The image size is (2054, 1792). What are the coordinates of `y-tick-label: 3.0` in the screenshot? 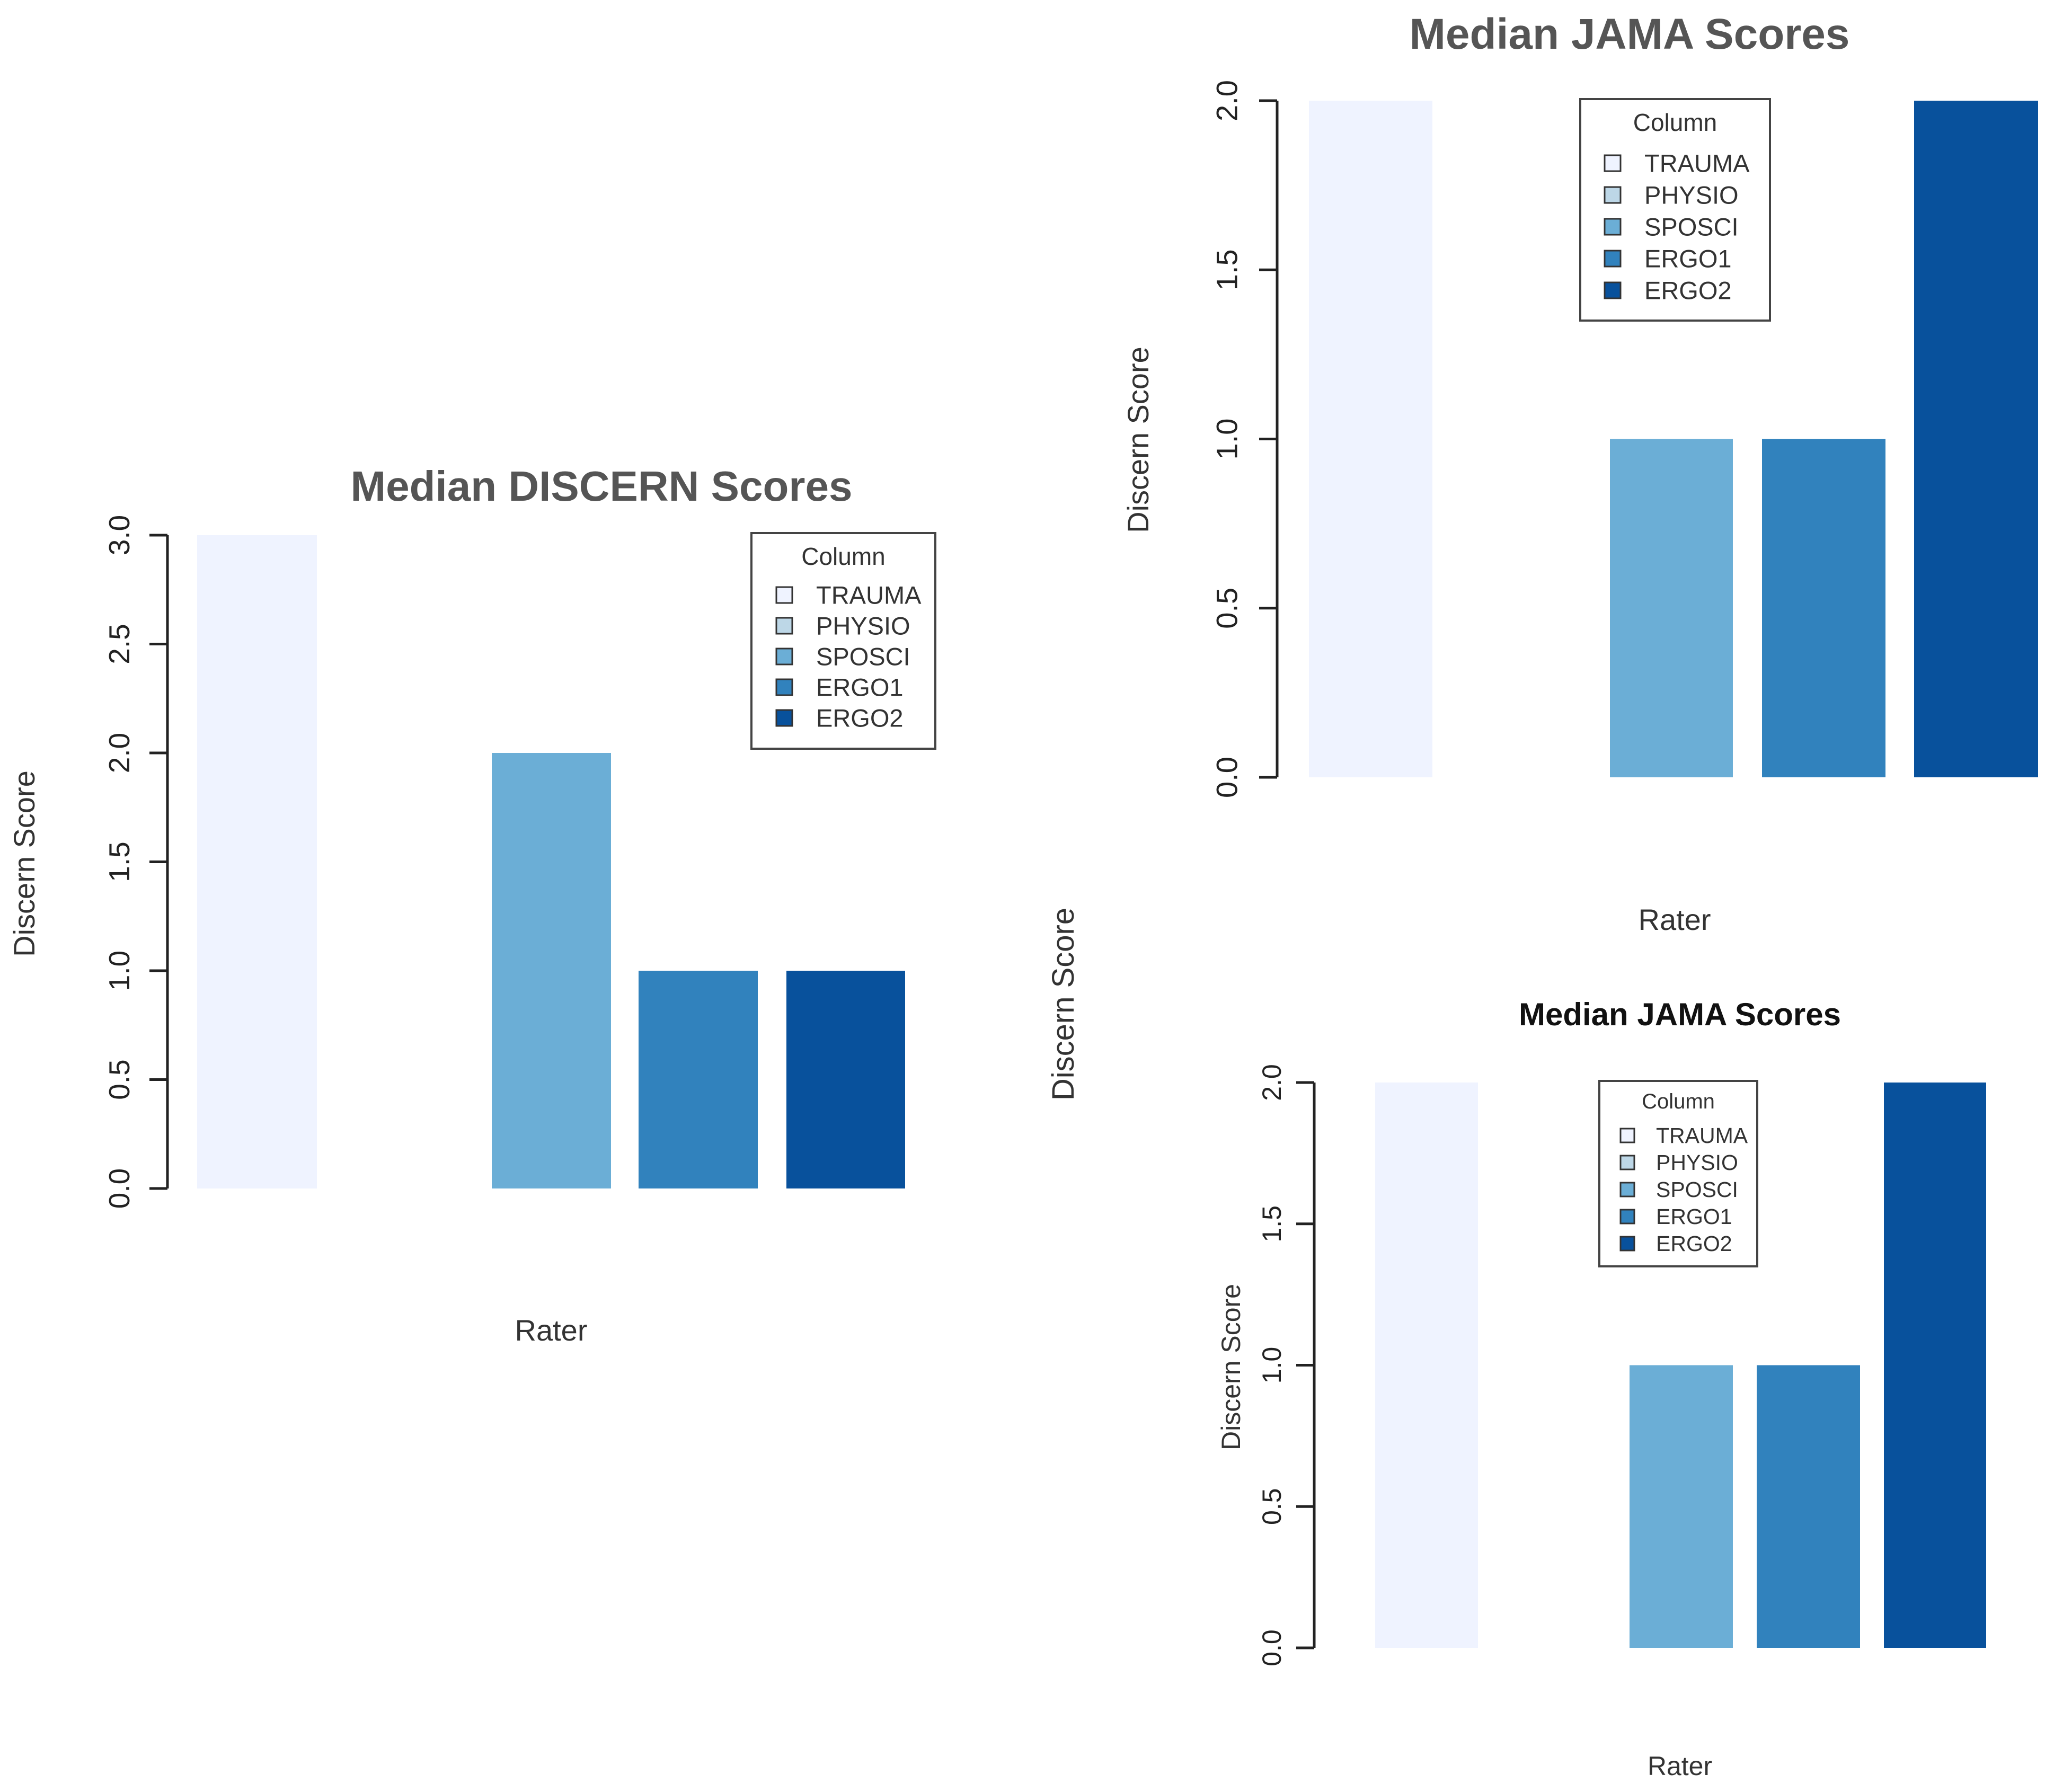 It's located at (119, 535).